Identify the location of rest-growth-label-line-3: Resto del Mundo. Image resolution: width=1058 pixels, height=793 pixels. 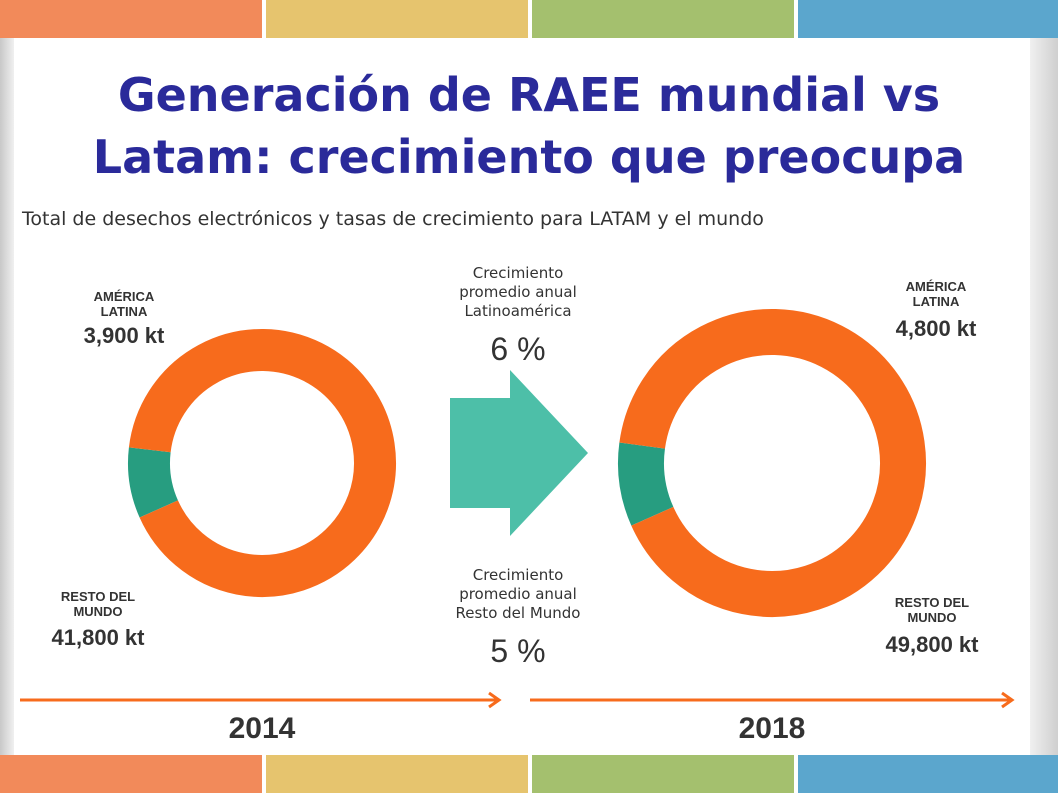
(518, 613).